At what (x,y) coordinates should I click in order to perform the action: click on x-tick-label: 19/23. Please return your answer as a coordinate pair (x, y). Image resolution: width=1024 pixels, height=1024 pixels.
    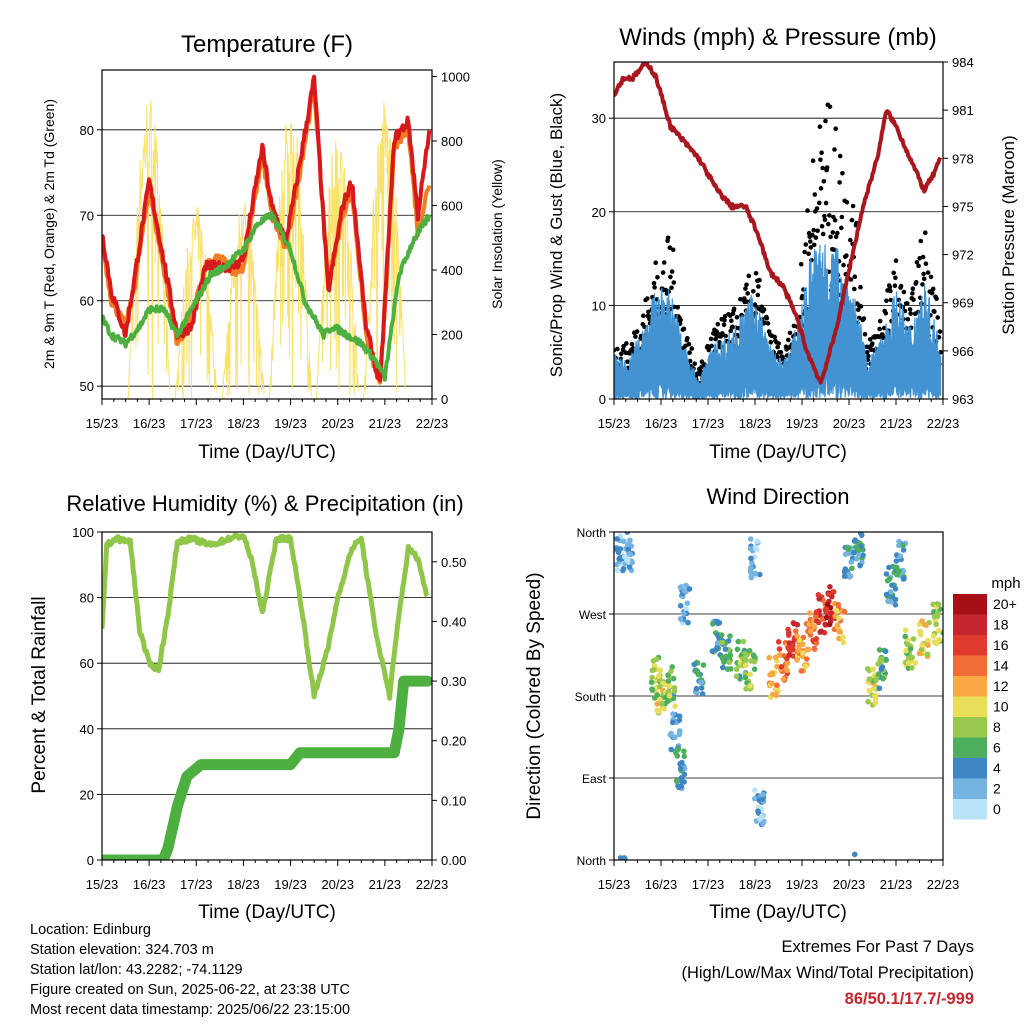
    Looking at the image, I should click on (802, 884).